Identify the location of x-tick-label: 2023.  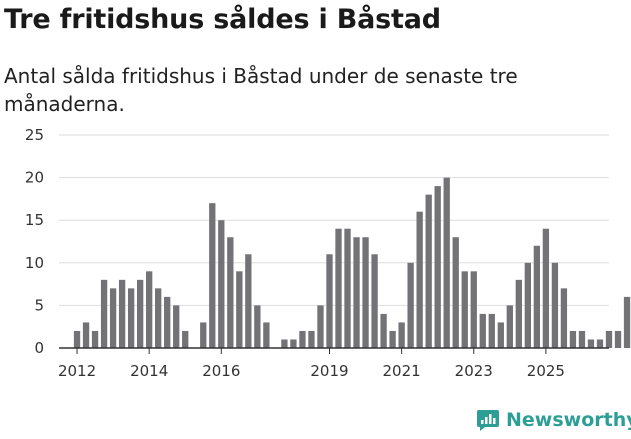
(474, 371).